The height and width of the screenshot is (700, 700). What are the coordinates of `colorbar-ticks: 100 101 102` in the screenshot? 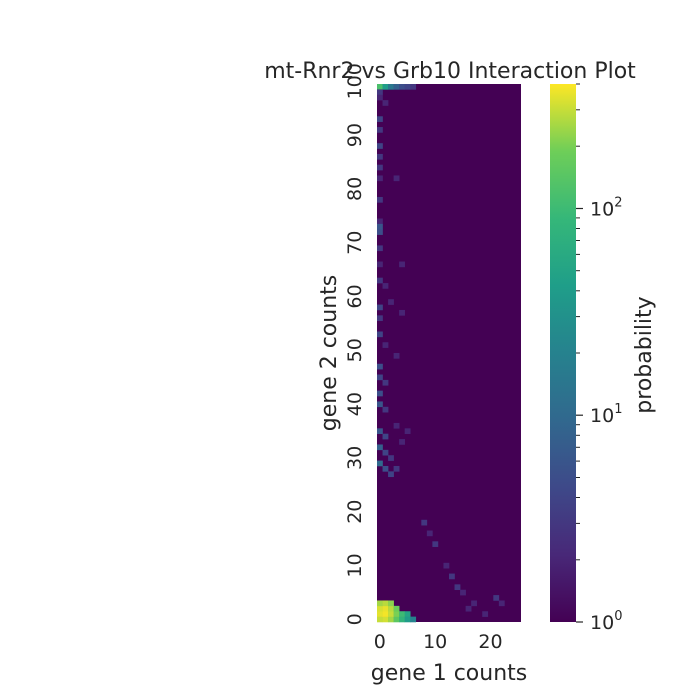 It's located at (599, 358).